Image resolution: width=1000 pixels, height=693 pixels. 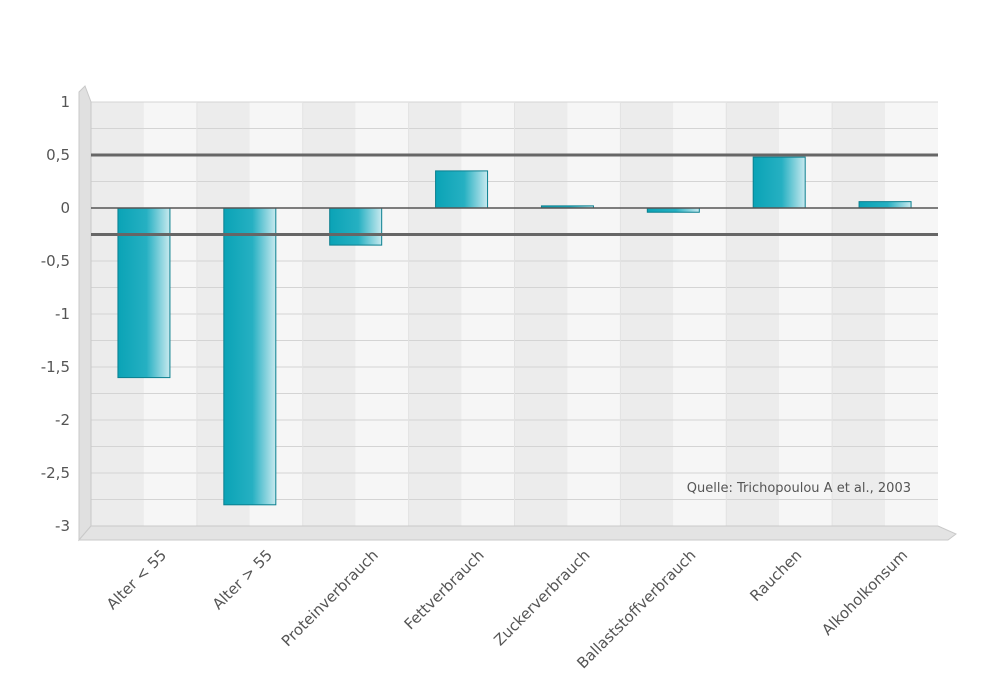 What do you see at coordinates (65, 102) in the screenshot?
I see `y-tick-label: 1` at bounding box center [65, 102].